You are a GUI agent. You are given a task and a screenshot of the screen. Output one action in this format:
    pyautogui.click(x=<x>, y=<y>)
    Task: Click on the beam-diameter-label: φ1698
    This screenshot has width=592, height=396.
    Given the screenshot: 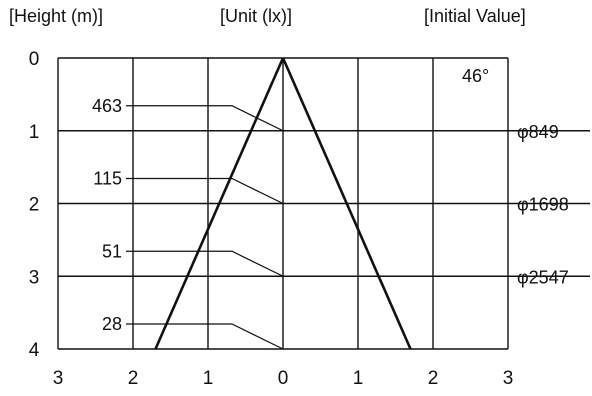 What is the action you would take?
    pyautogui.click(x=543, y=205)
    